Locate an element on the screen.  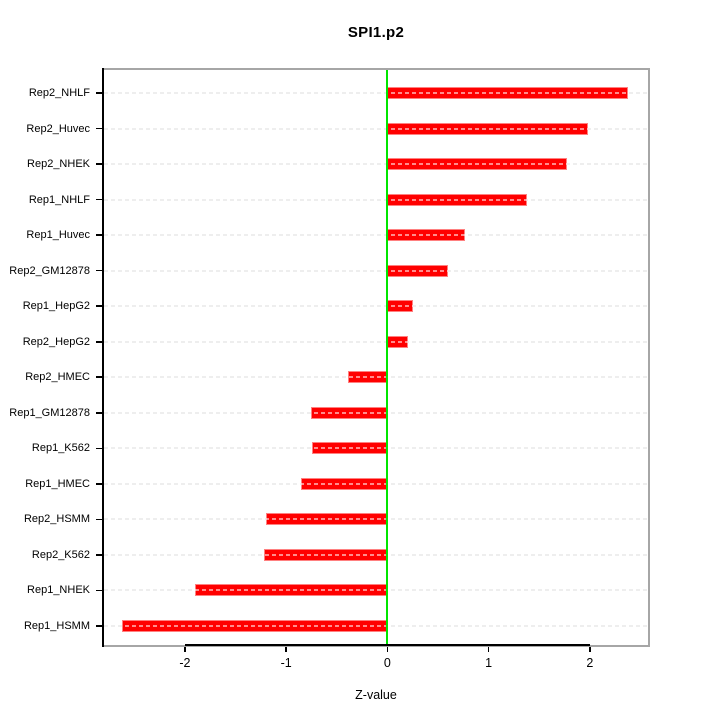
category-label: Rep1_Huvec is located at coordinates (58, 235).